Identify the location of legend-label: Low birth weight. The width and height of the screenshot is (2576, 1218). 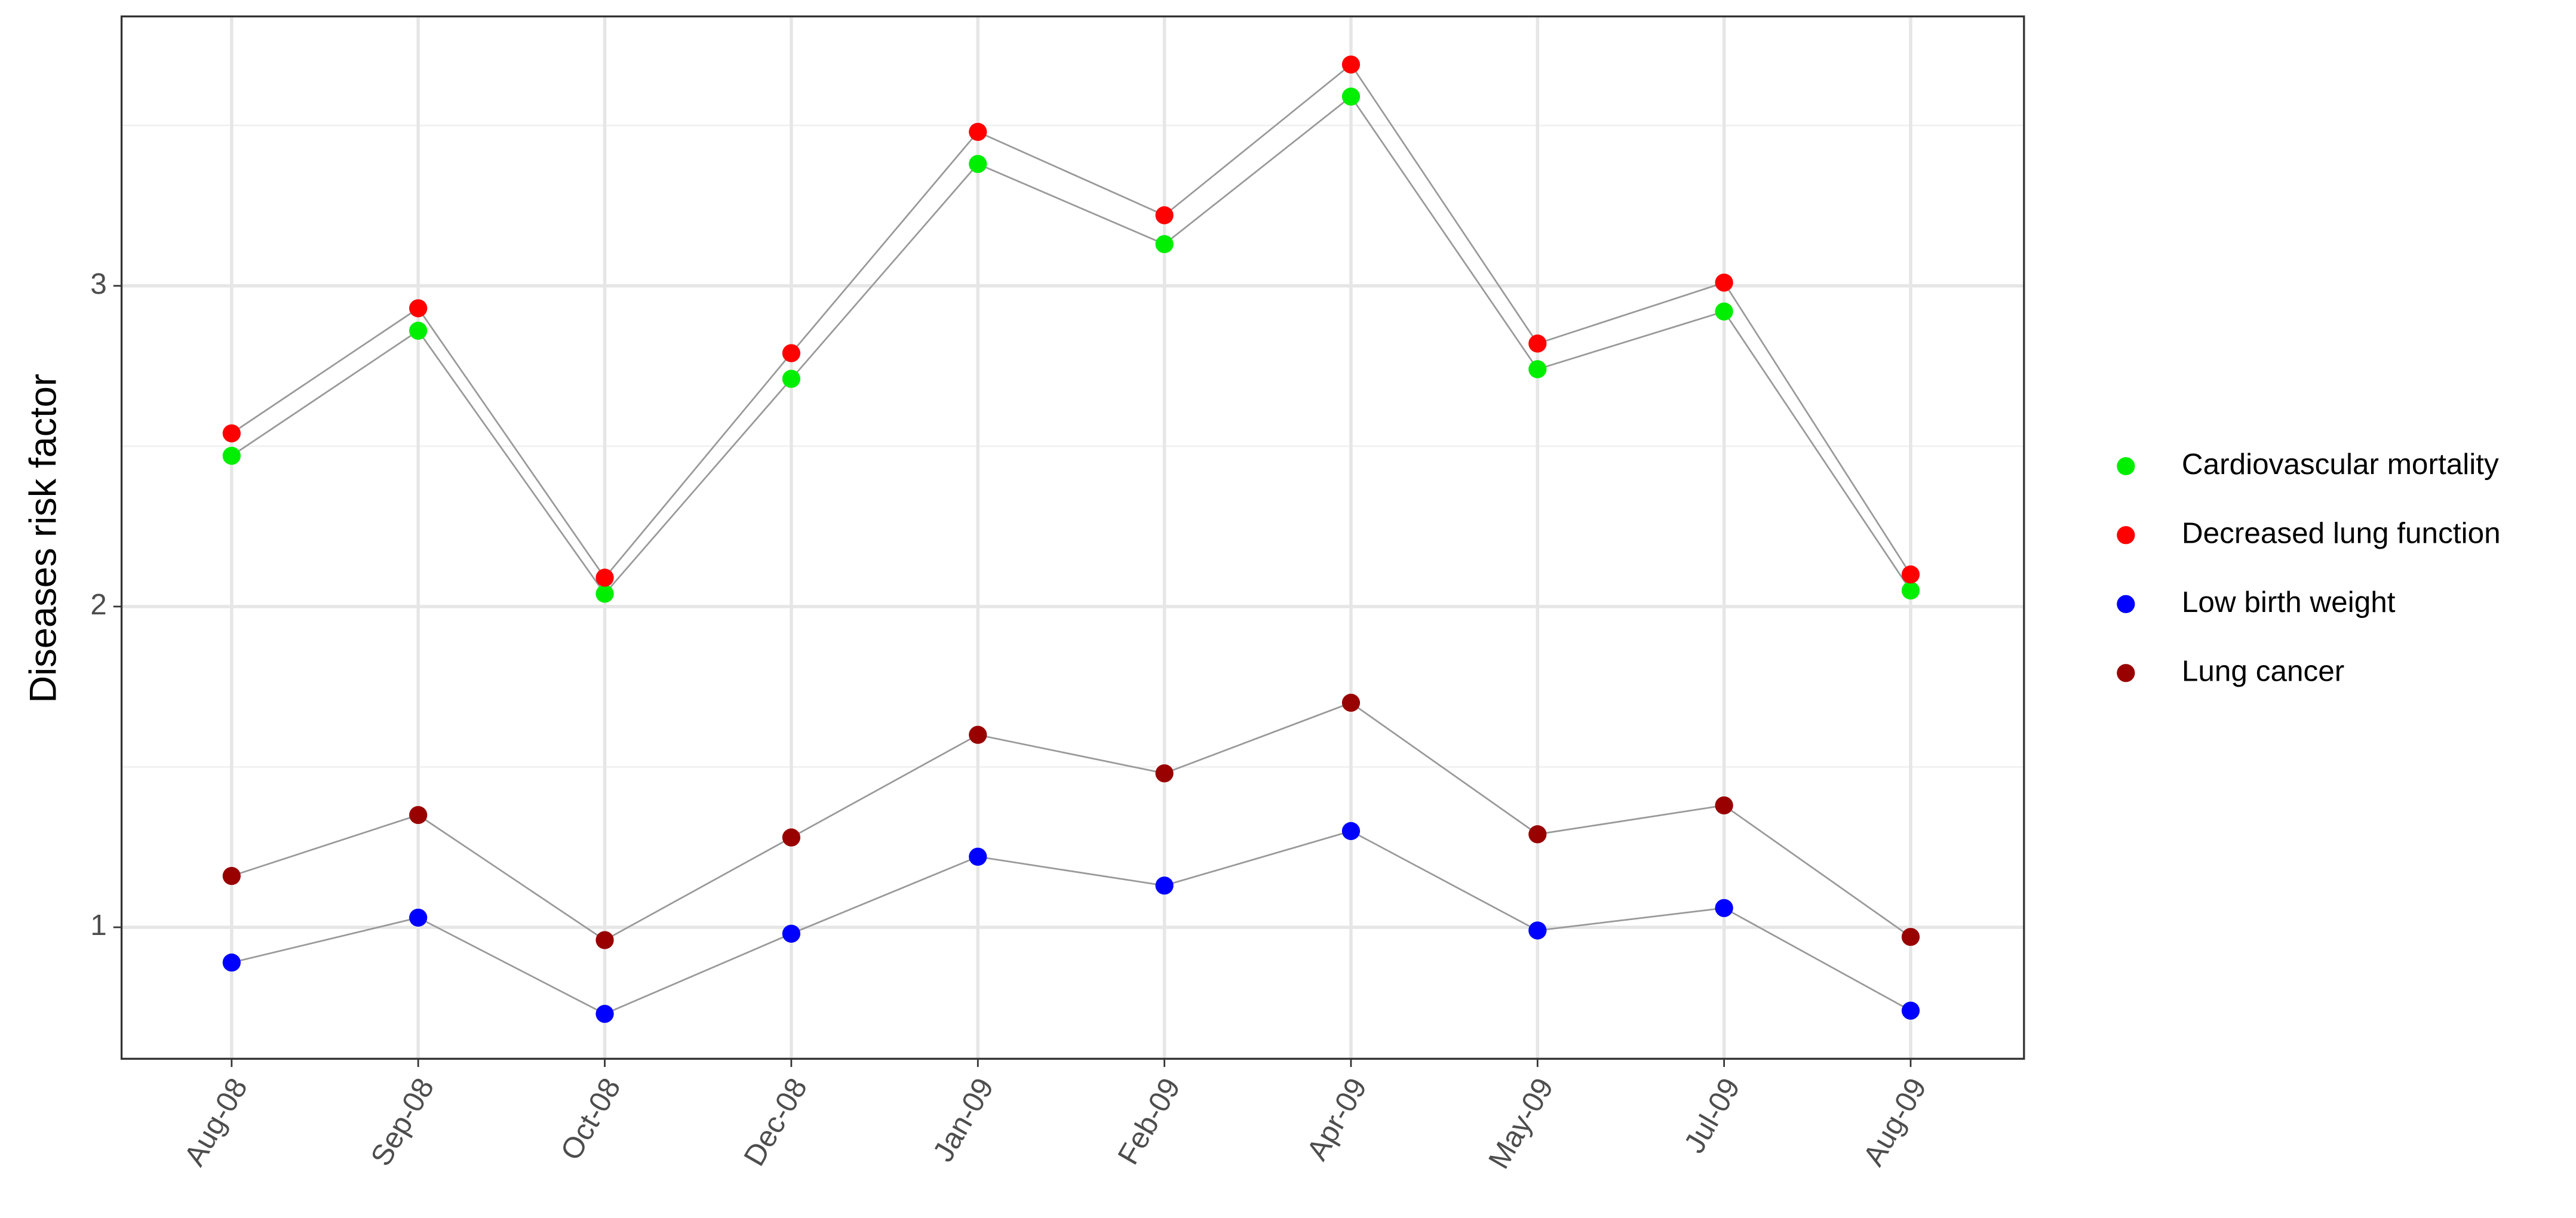
(2289, 602).